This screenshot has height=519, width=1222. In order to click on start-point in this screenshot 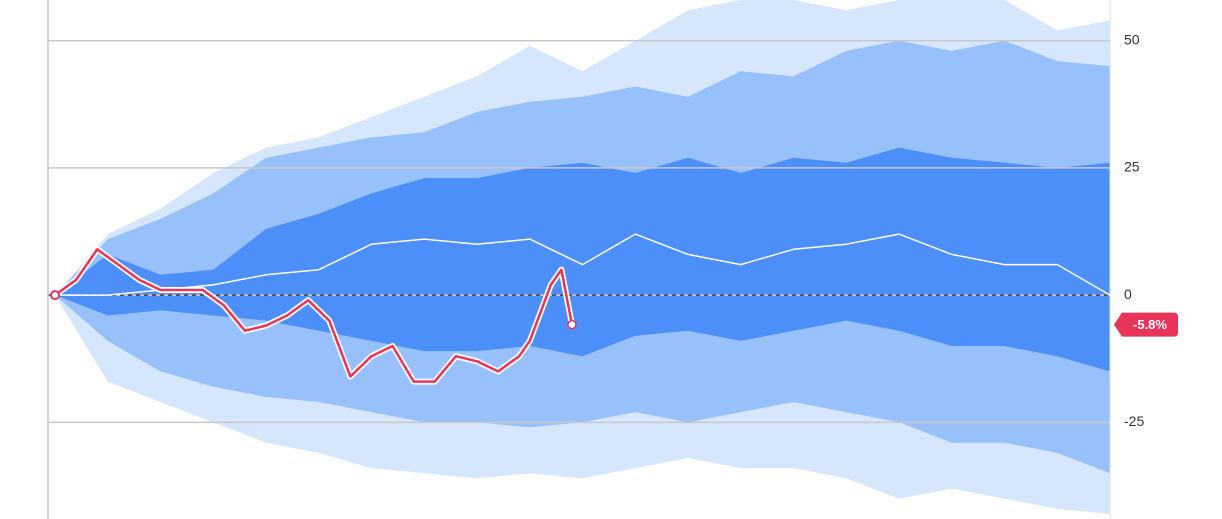, I will do `click(55, 295)`.